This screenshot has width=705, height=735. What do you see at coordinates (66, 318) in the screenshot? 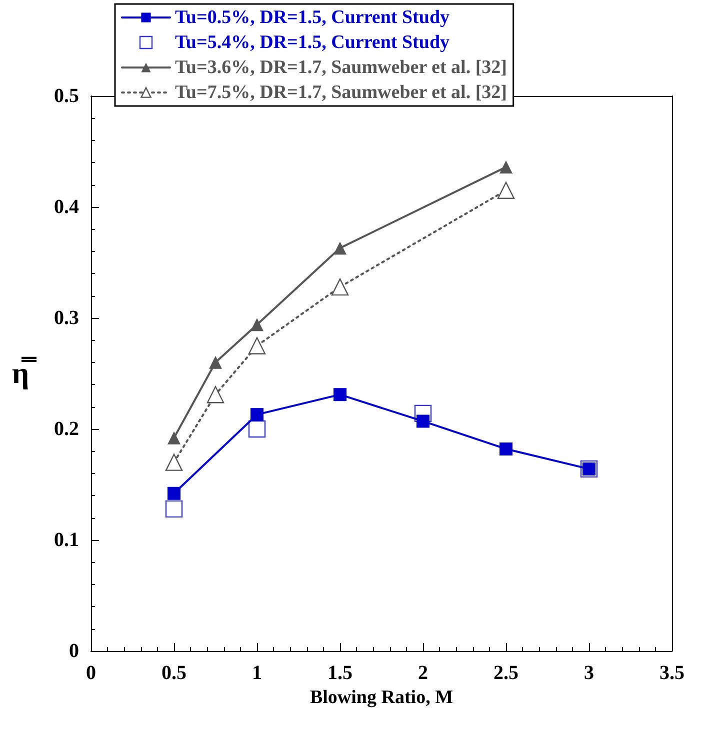
I see `y-tick-label: 0.3` at bounding box center [66, 318].